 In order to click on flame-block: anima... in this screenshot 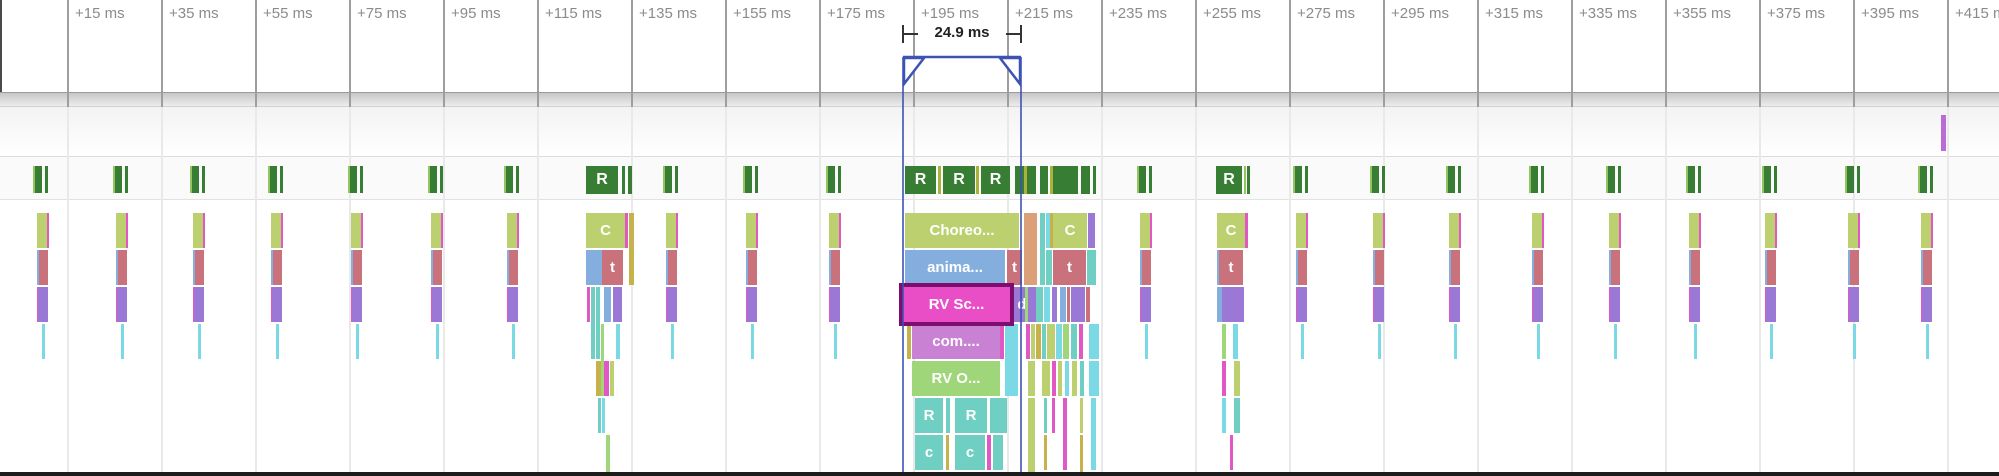, I will do `click(955, 267)`.